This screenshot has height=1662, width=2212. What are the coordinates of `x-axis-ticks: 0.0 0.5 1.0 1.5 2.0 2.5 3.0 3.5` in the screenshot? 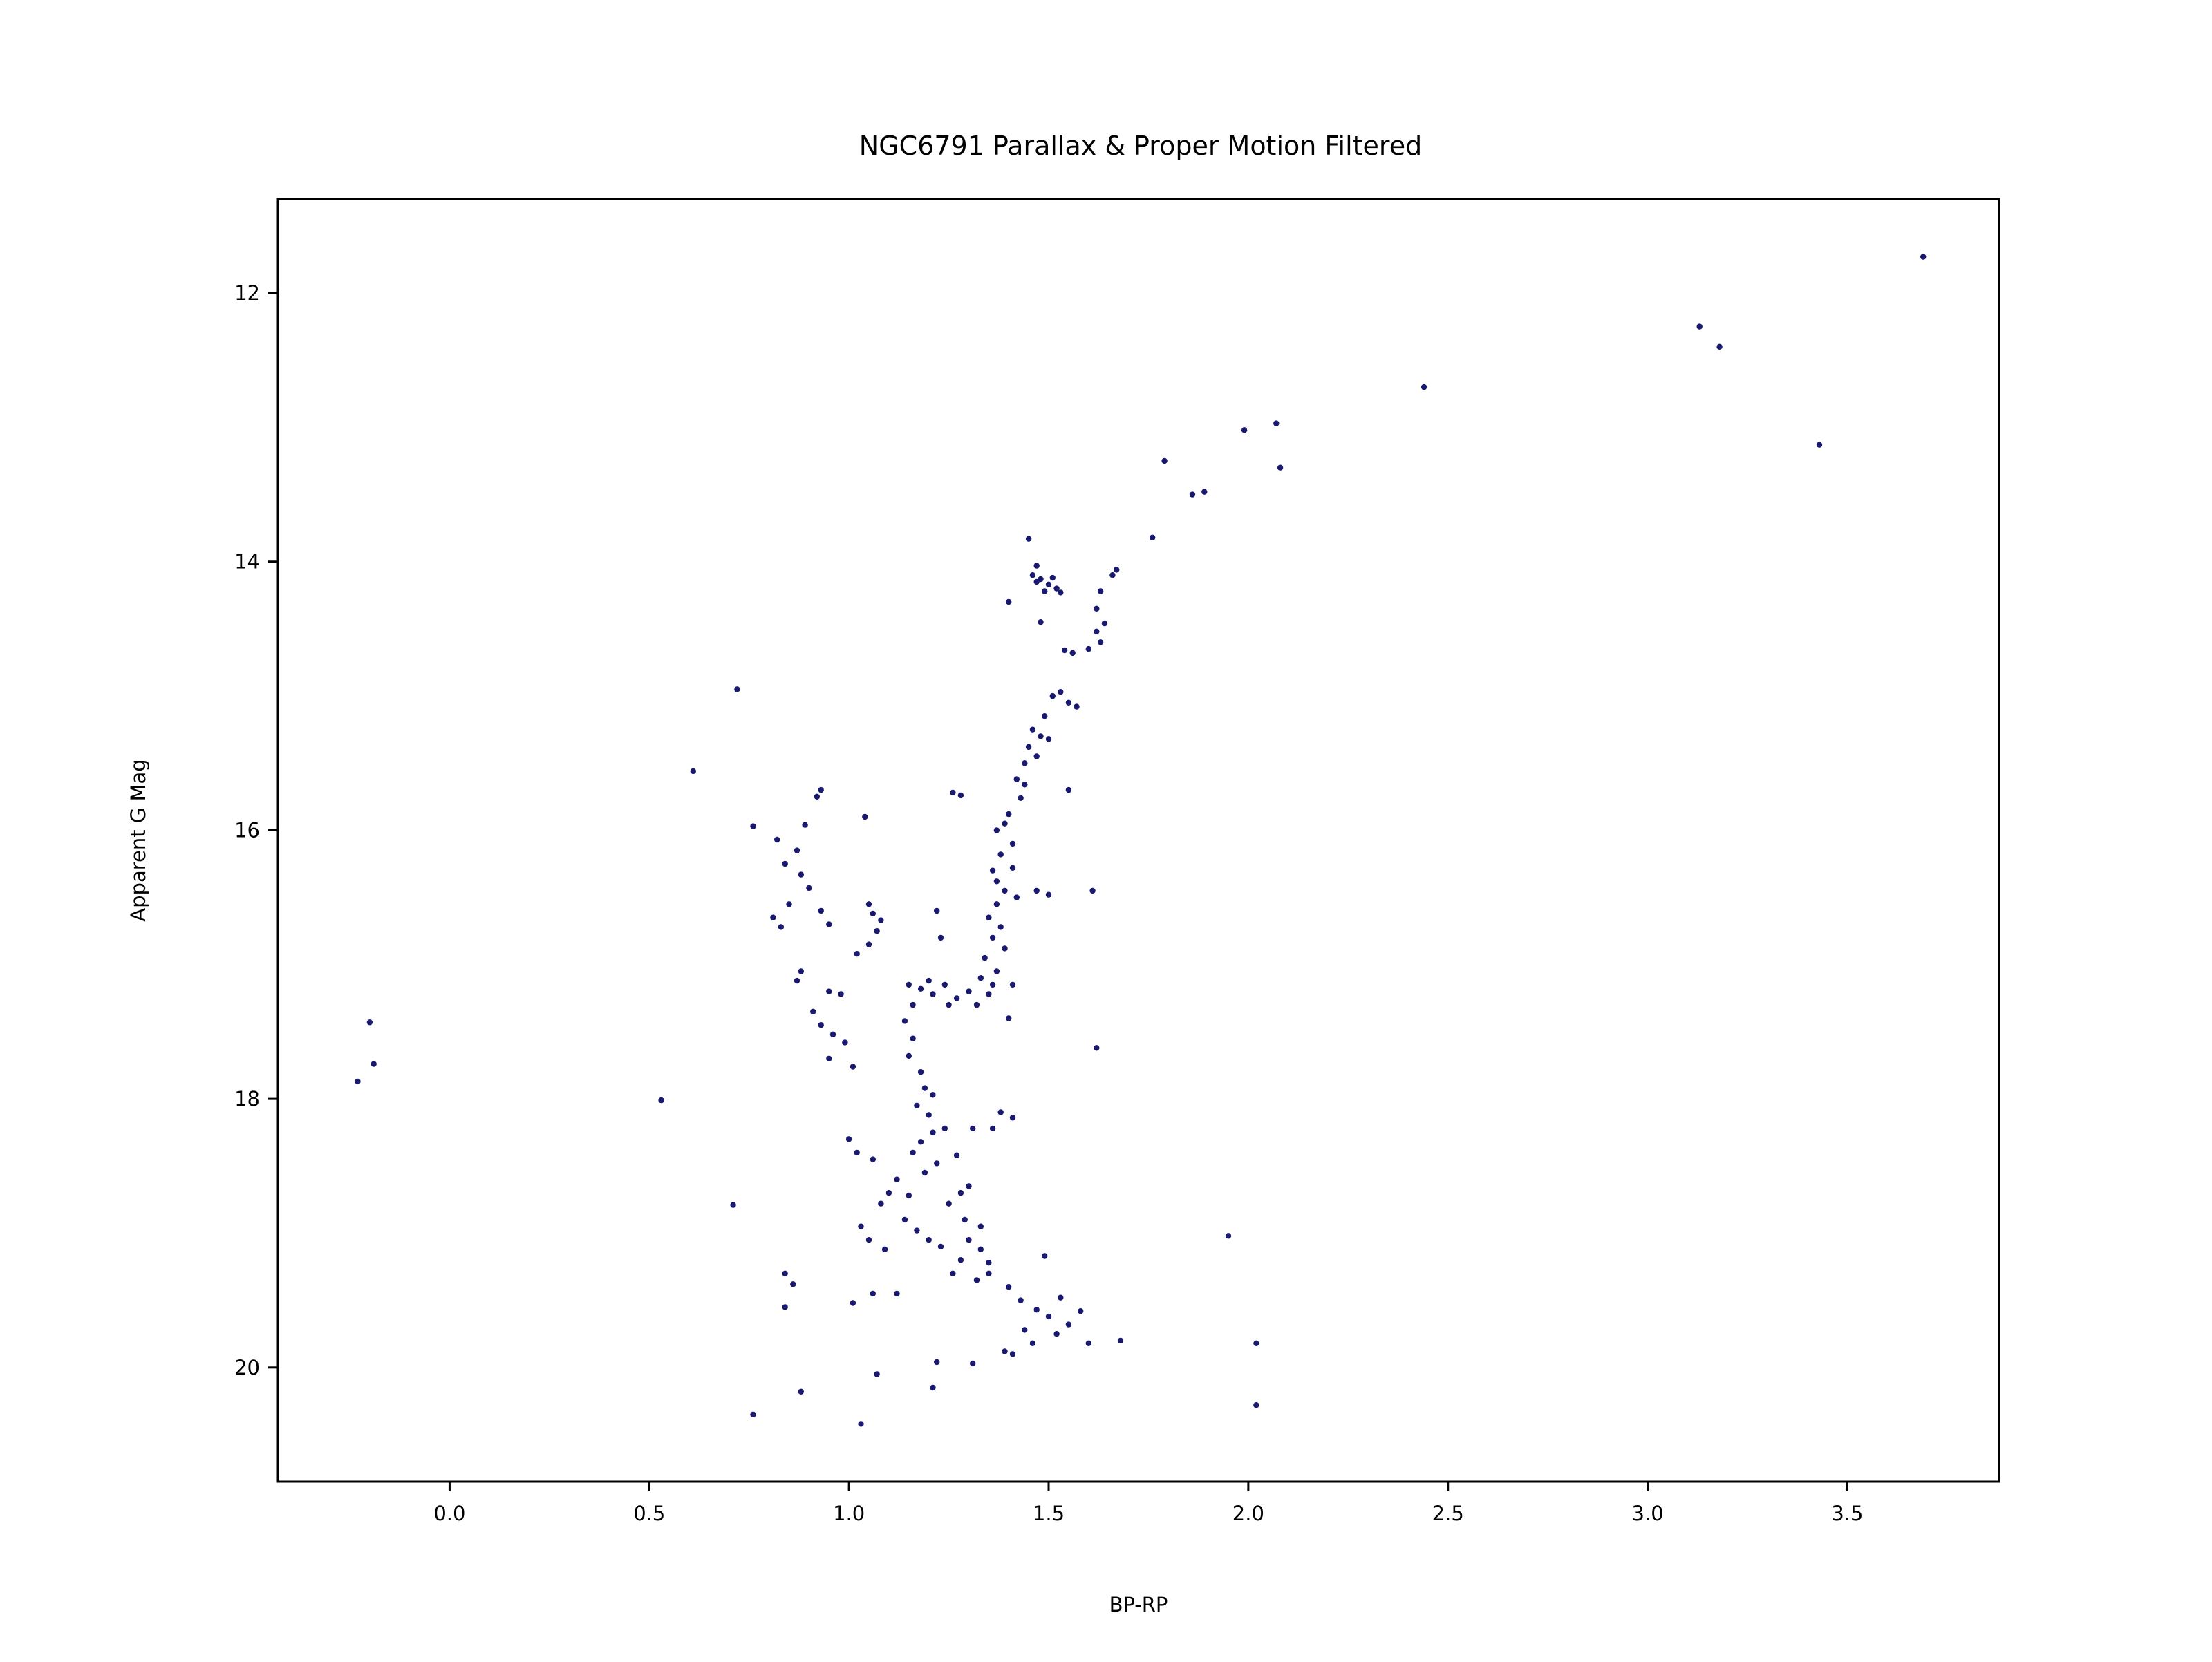 It's located at (1148, 1503).